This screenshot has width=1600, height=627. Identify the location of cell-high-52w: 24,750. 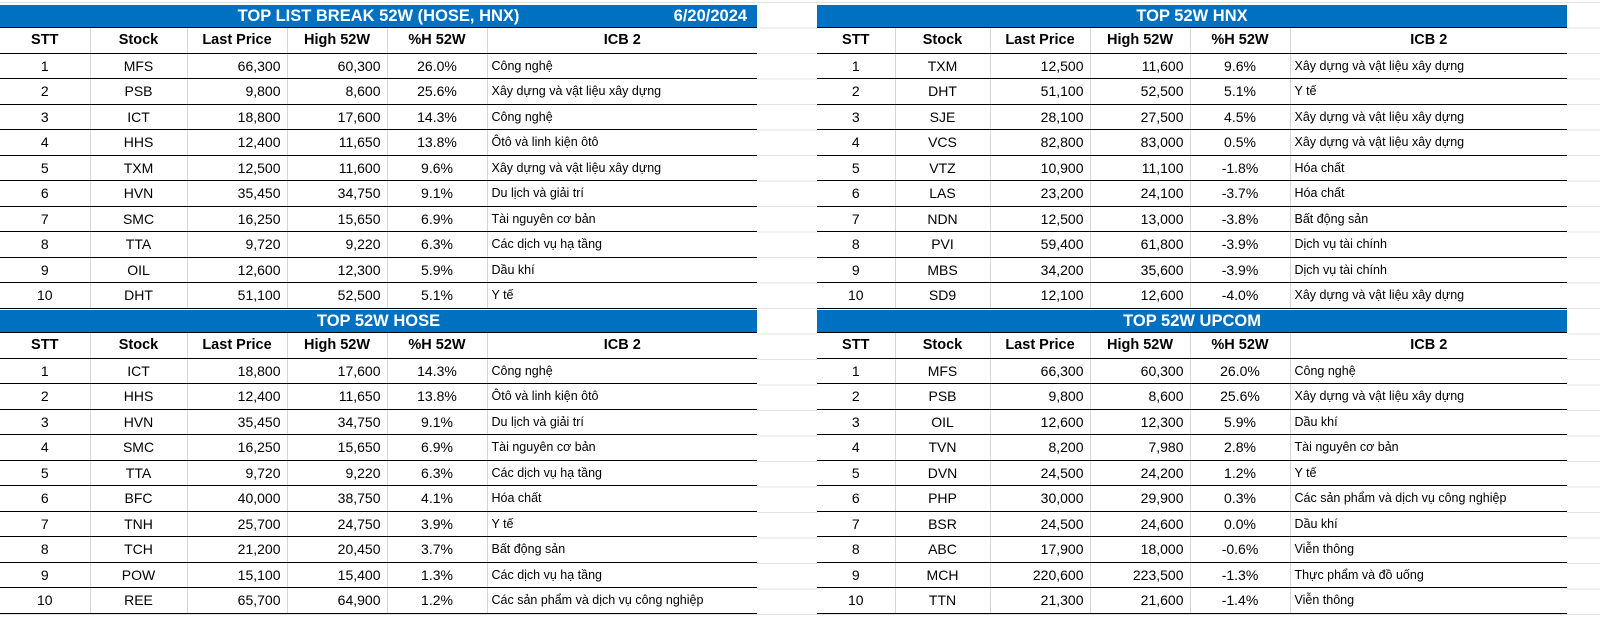
(336, 524).